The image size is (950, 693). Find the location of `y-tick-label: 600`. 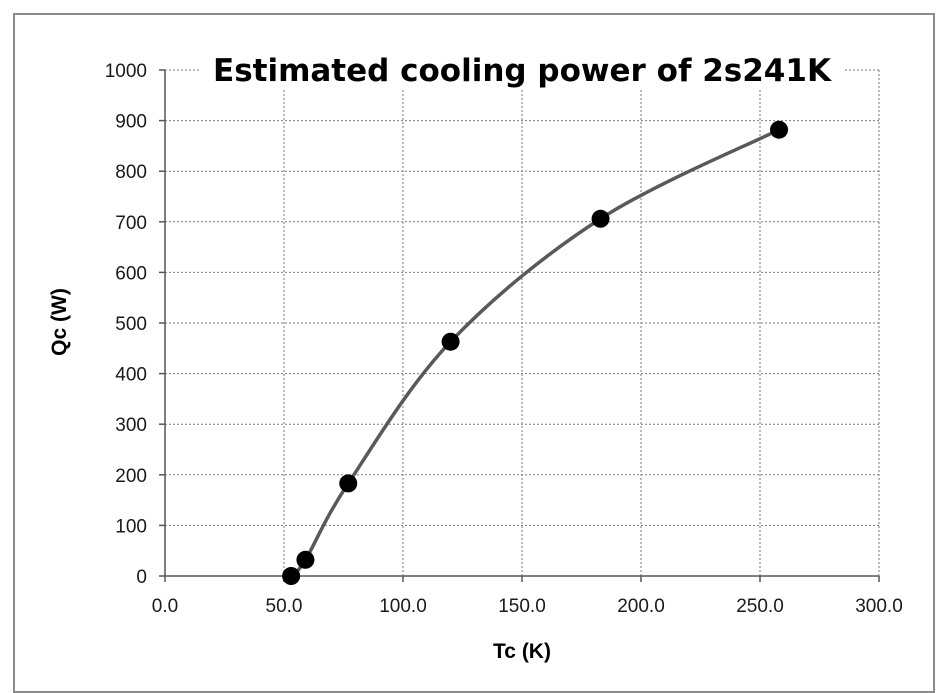

y-tick-label: 600 is located at coordinates (131, 273).